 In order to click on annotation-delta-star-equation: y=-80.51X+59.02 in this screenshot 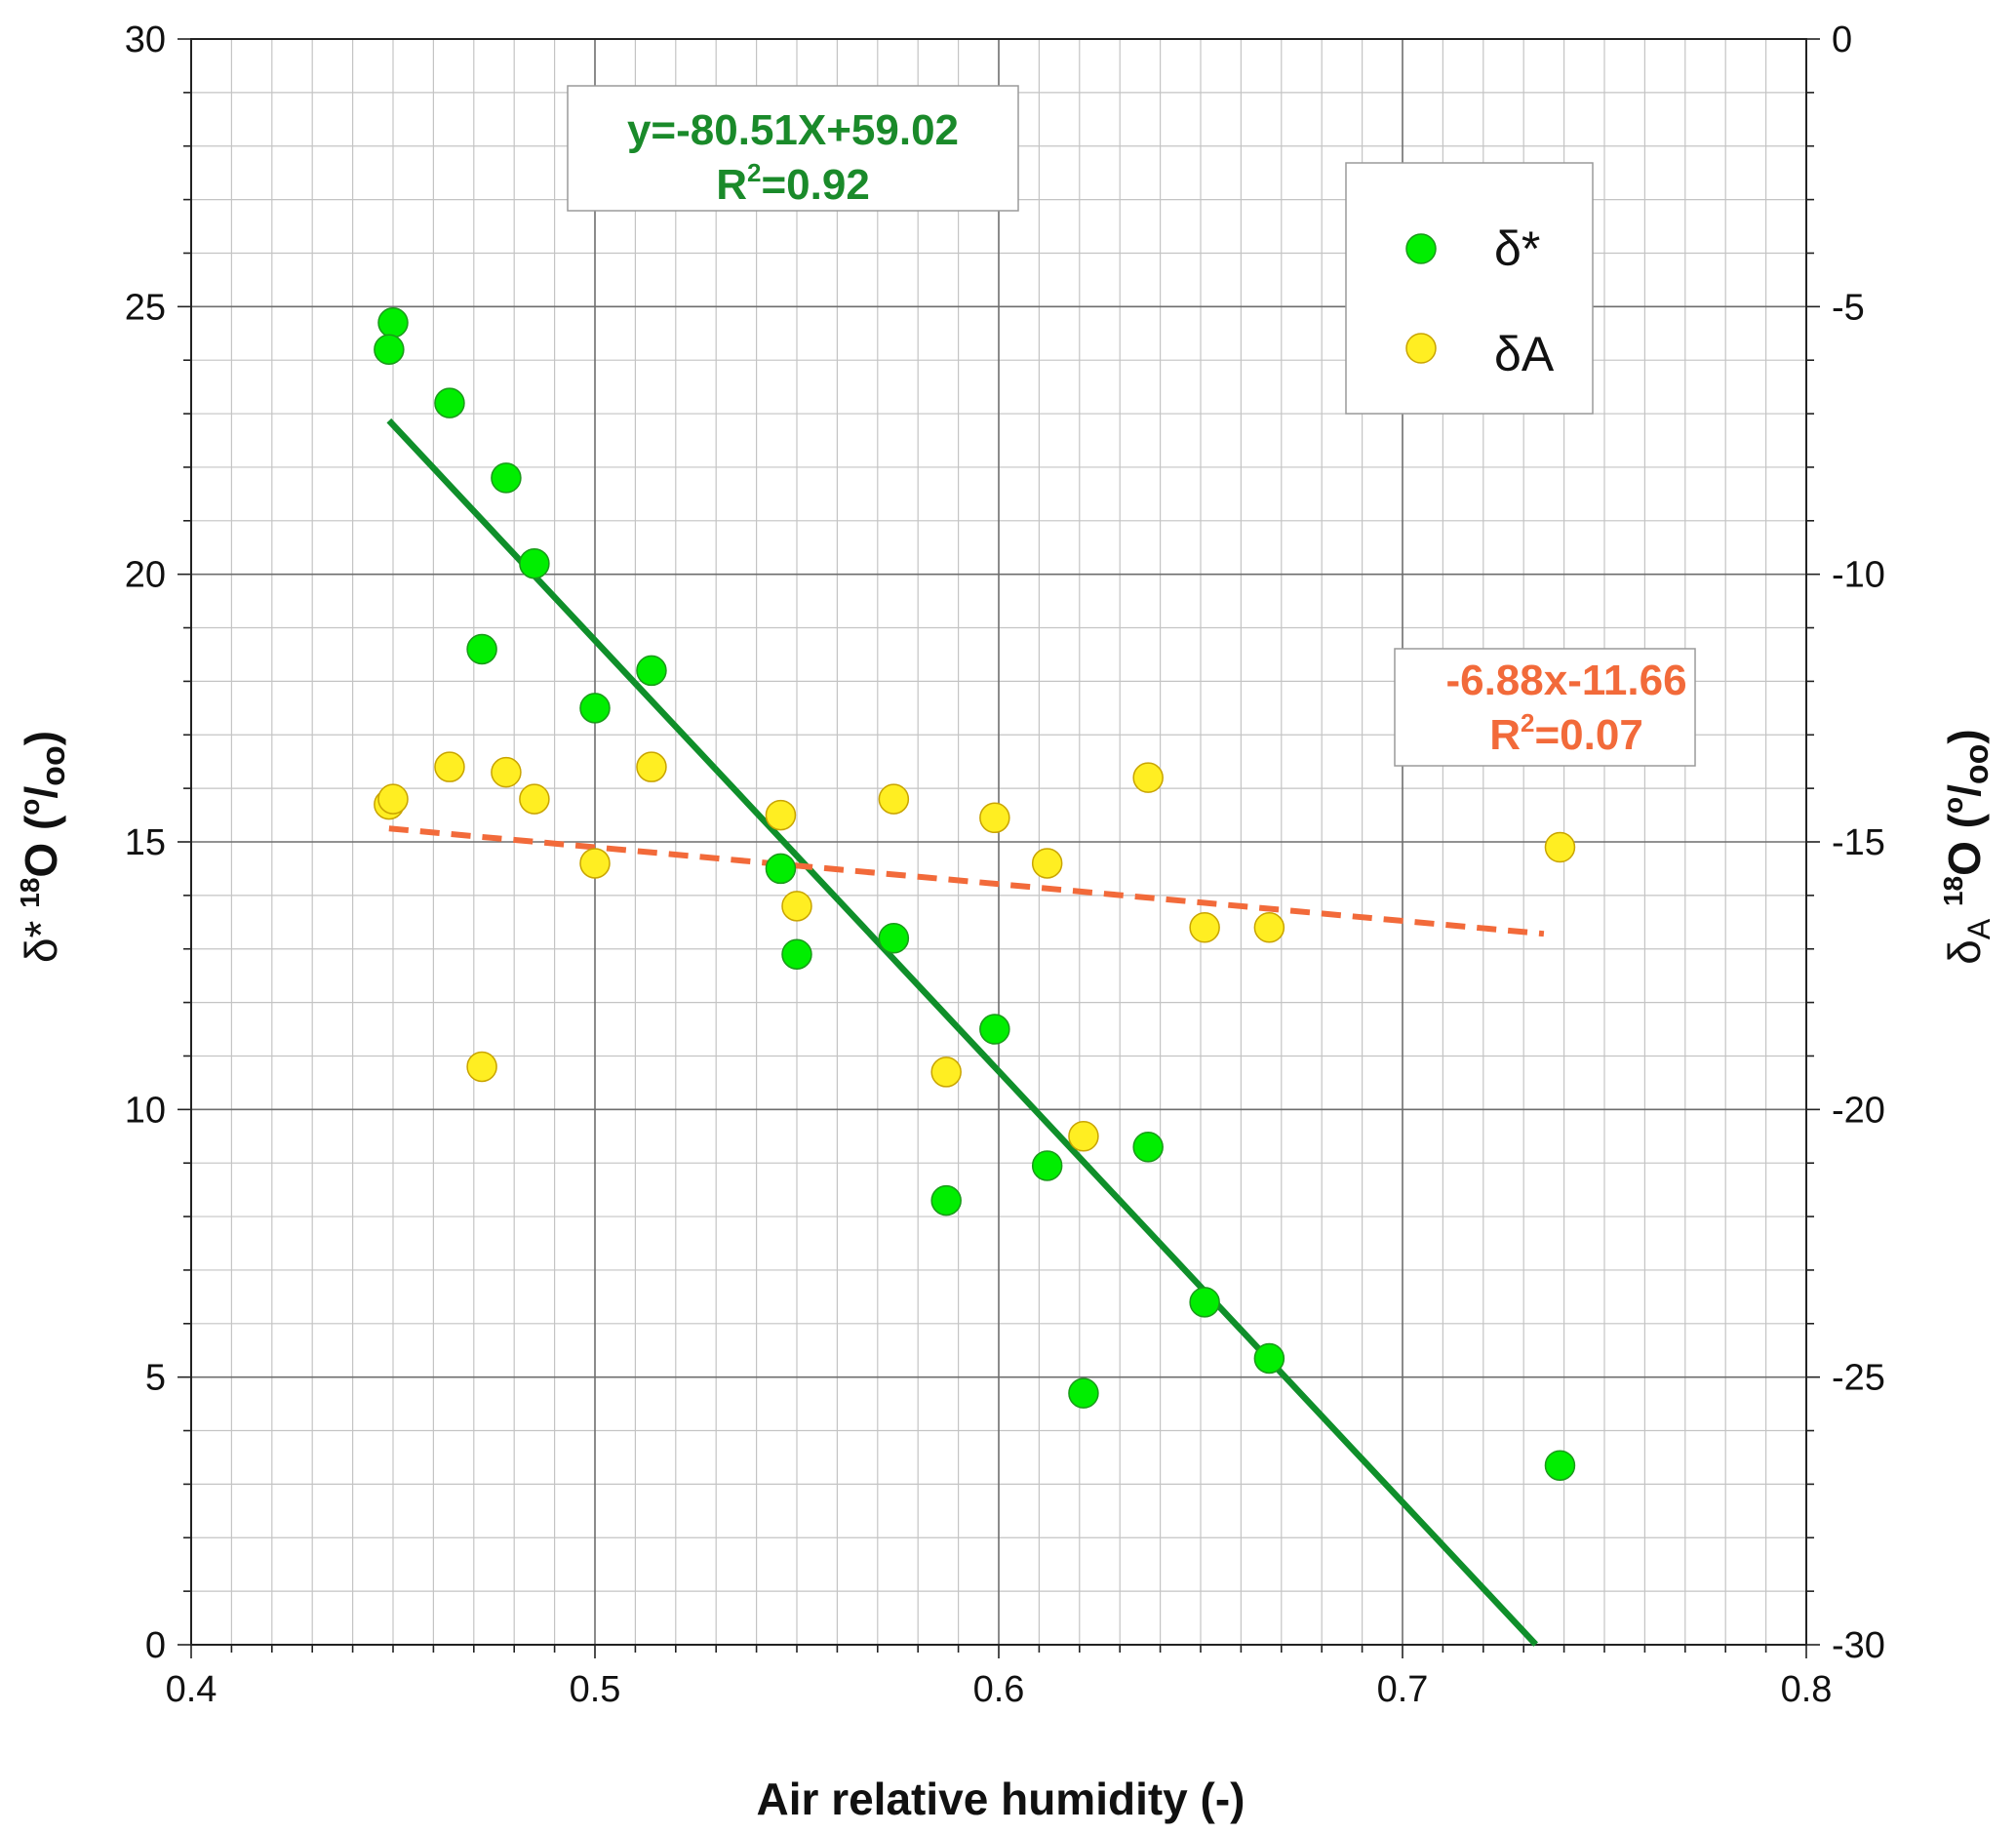, I will do `click(793, 130)`.